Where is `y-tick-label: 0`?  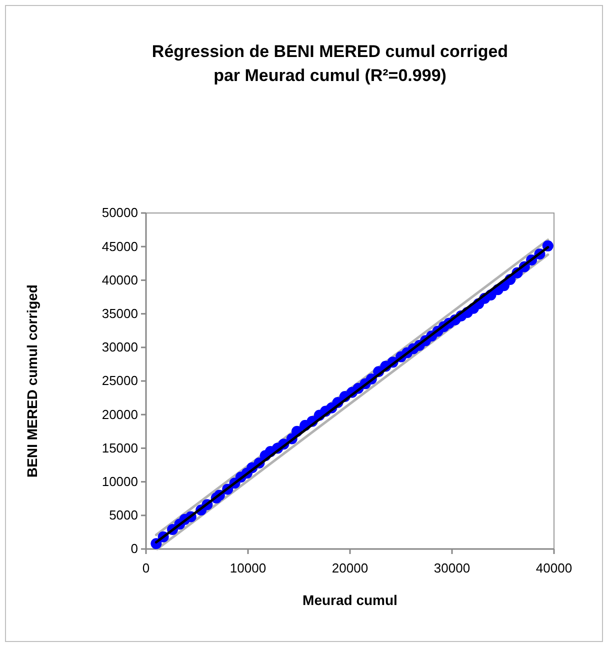
y-tick-label: 0 is located at coordinates (134, 548).